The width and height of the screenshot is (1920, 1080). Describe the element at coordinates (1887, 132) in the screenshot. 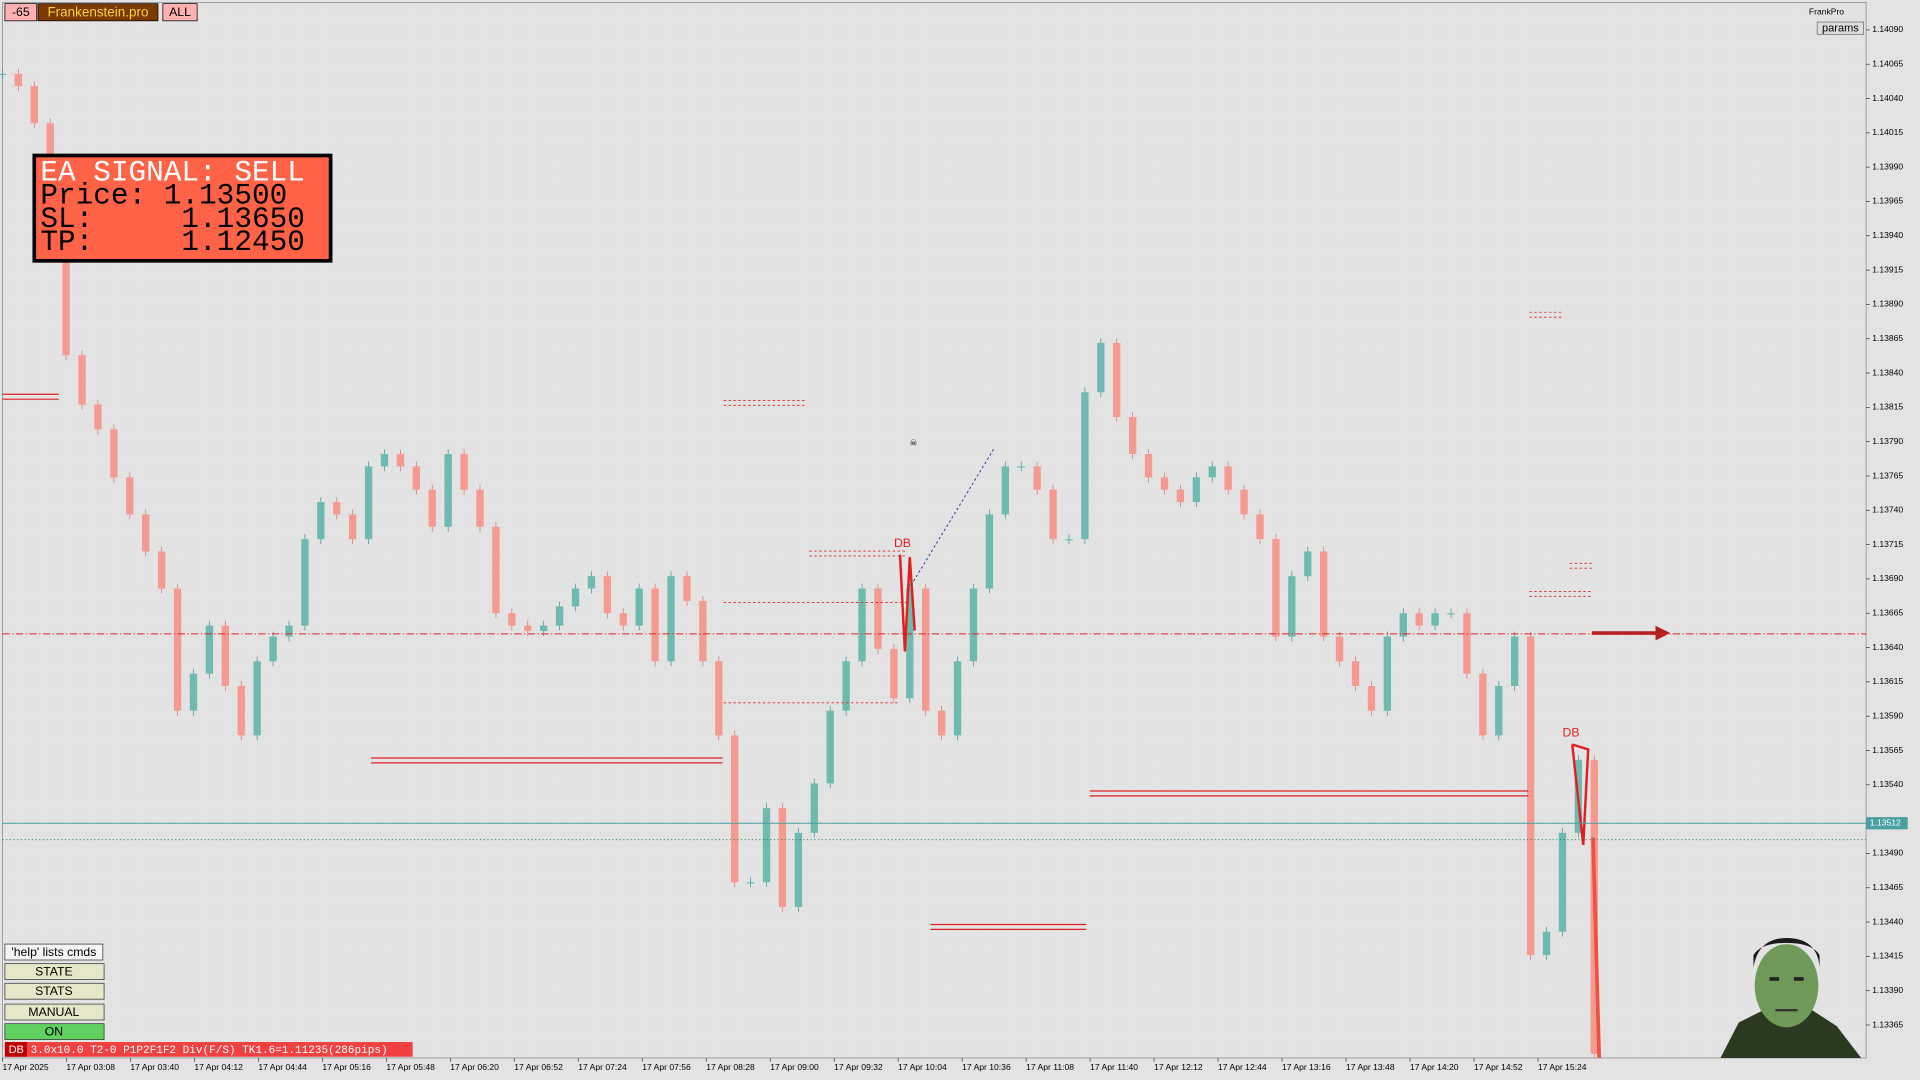

I see `y-tick-label: 1.14015` at that location.